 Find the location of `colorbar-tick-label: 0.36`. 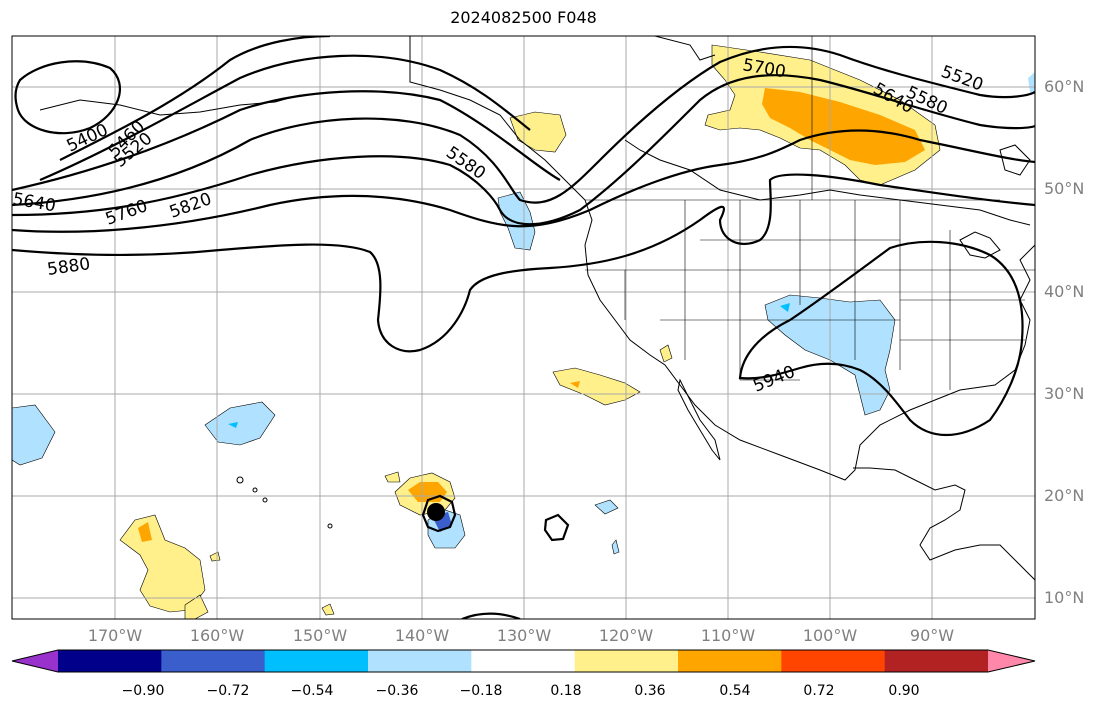

colorbar-tick-label: 0.36 is located at coordinates (650, 691).